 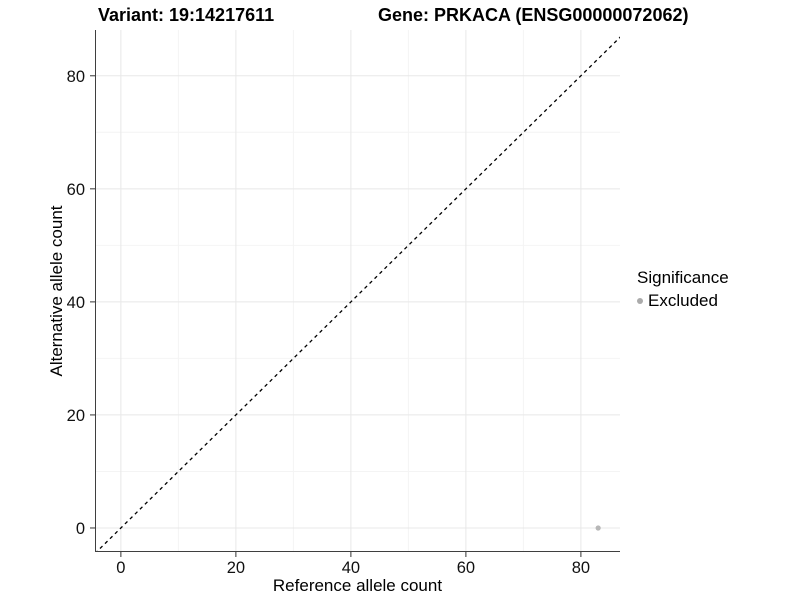 What do you see at coordinates (120, 568) in the screenshot?
I see `x-tick-label: 0` at bounding box center [120, 568].